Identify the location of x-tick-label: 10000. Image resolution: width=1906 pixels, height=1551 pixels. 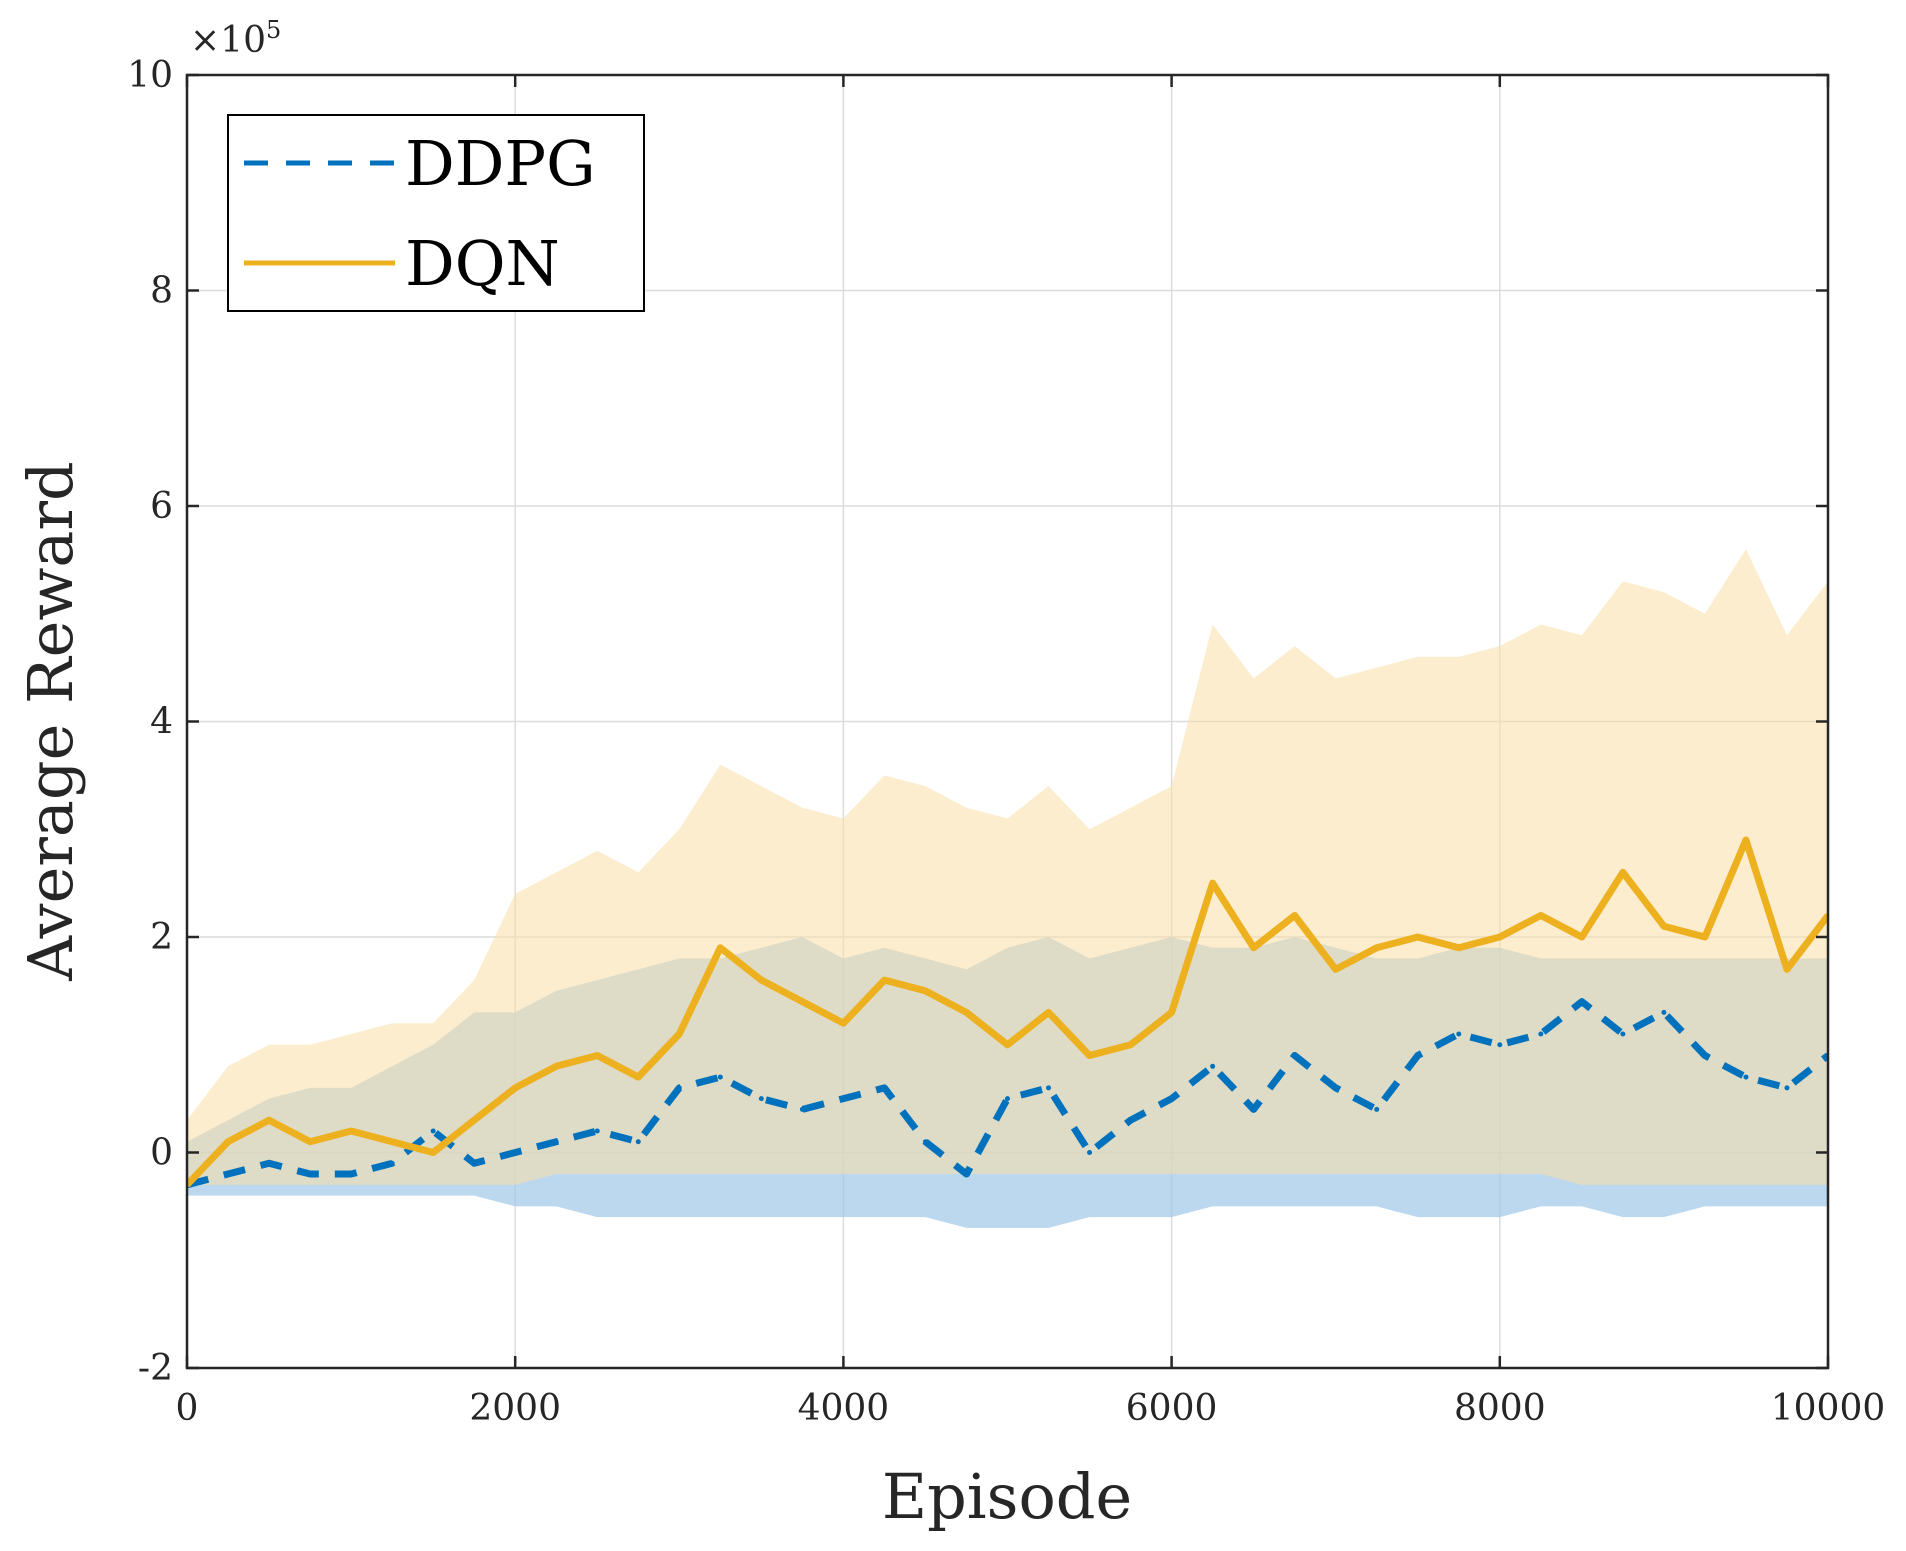
(1828, 1408).